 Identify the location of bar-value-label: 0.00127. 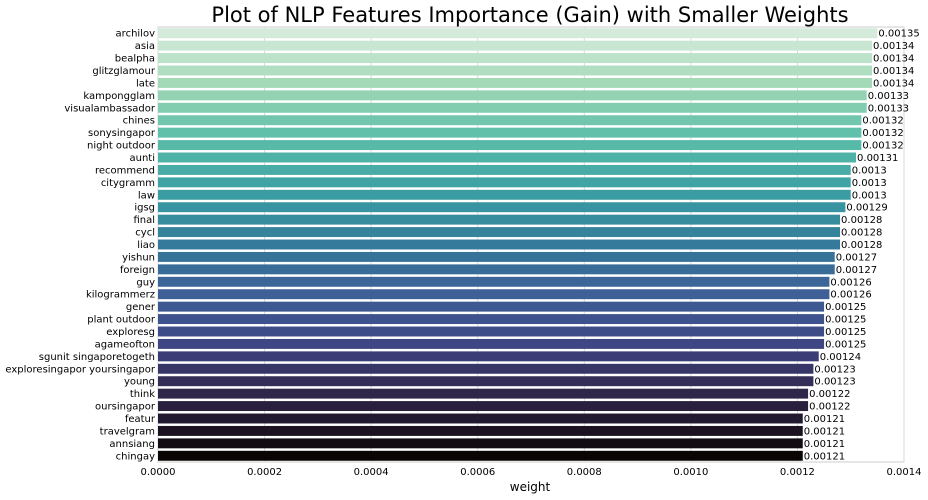
(856, 270).